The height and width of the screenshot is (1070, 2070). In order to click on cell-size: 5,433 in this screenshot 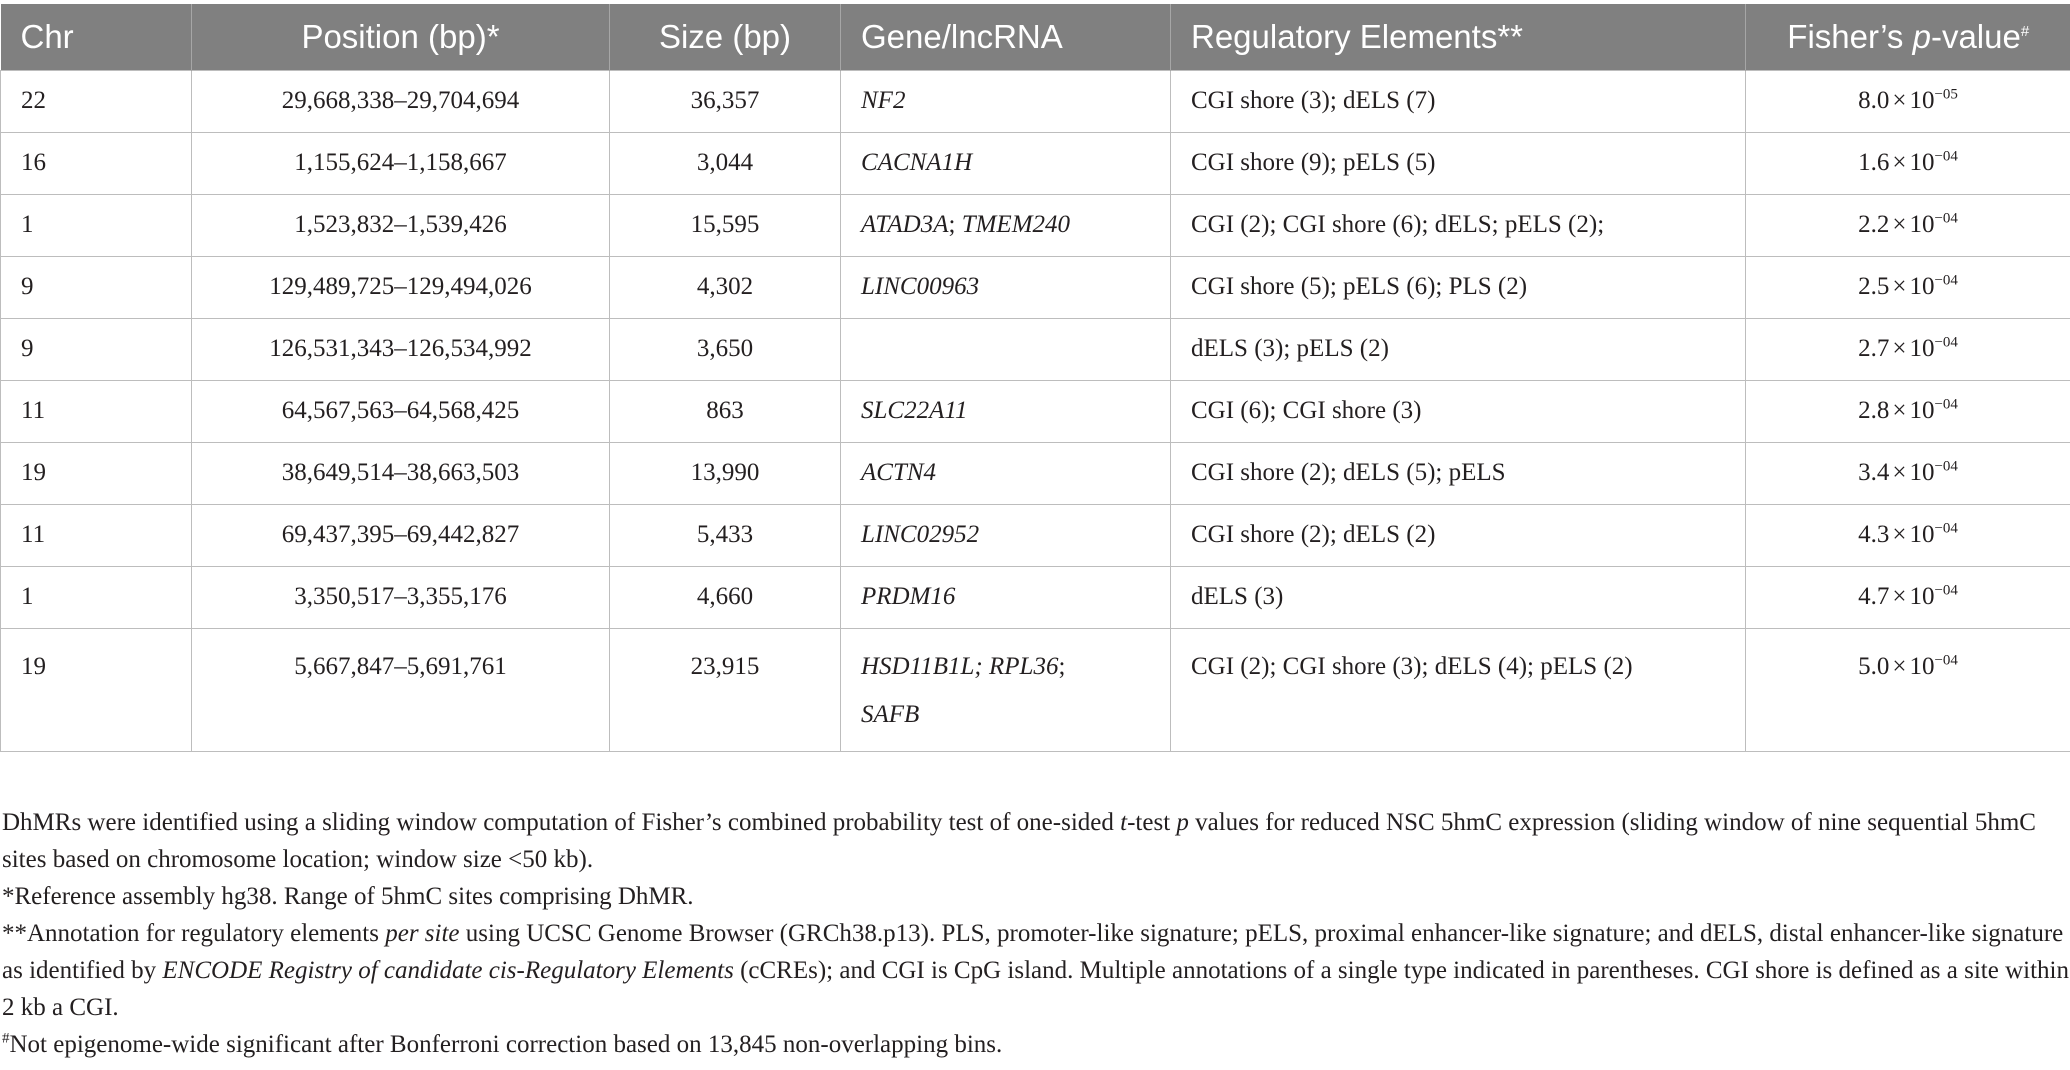, I will do `click(725, 535)`.